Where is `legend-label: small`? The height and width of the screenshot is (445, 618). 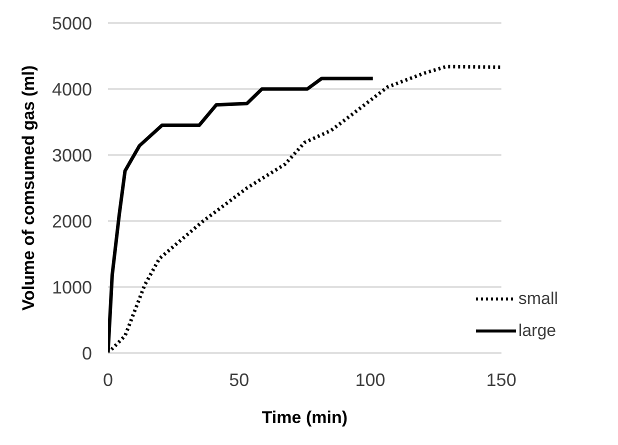
legend-label: small is located at coordinates (538, 299).